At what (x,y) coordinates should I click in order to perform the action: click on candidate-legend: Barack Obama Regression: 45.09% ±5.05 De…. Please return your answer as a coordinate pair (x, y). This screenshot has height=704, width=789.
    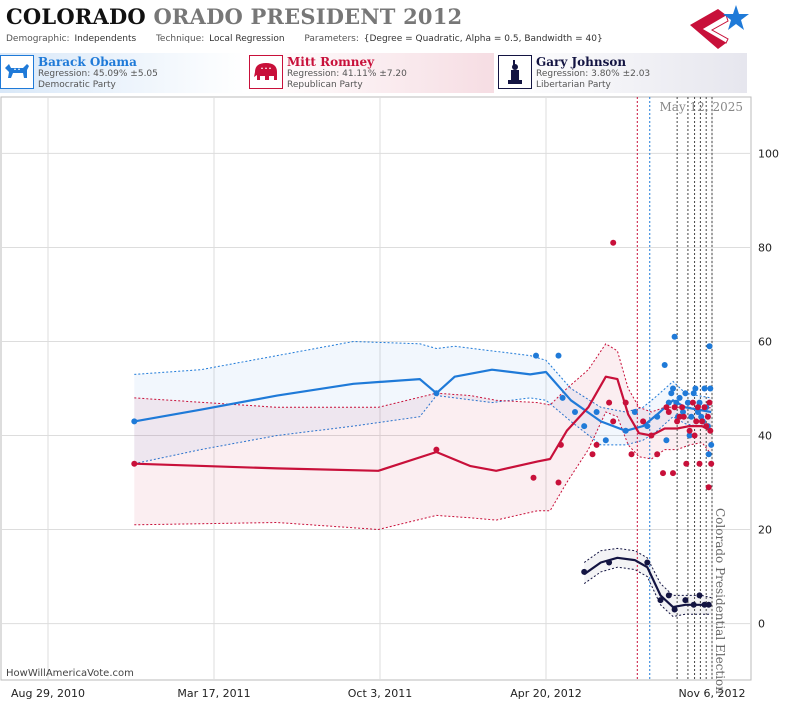
    Looking at the image, I should click on (394, 73).